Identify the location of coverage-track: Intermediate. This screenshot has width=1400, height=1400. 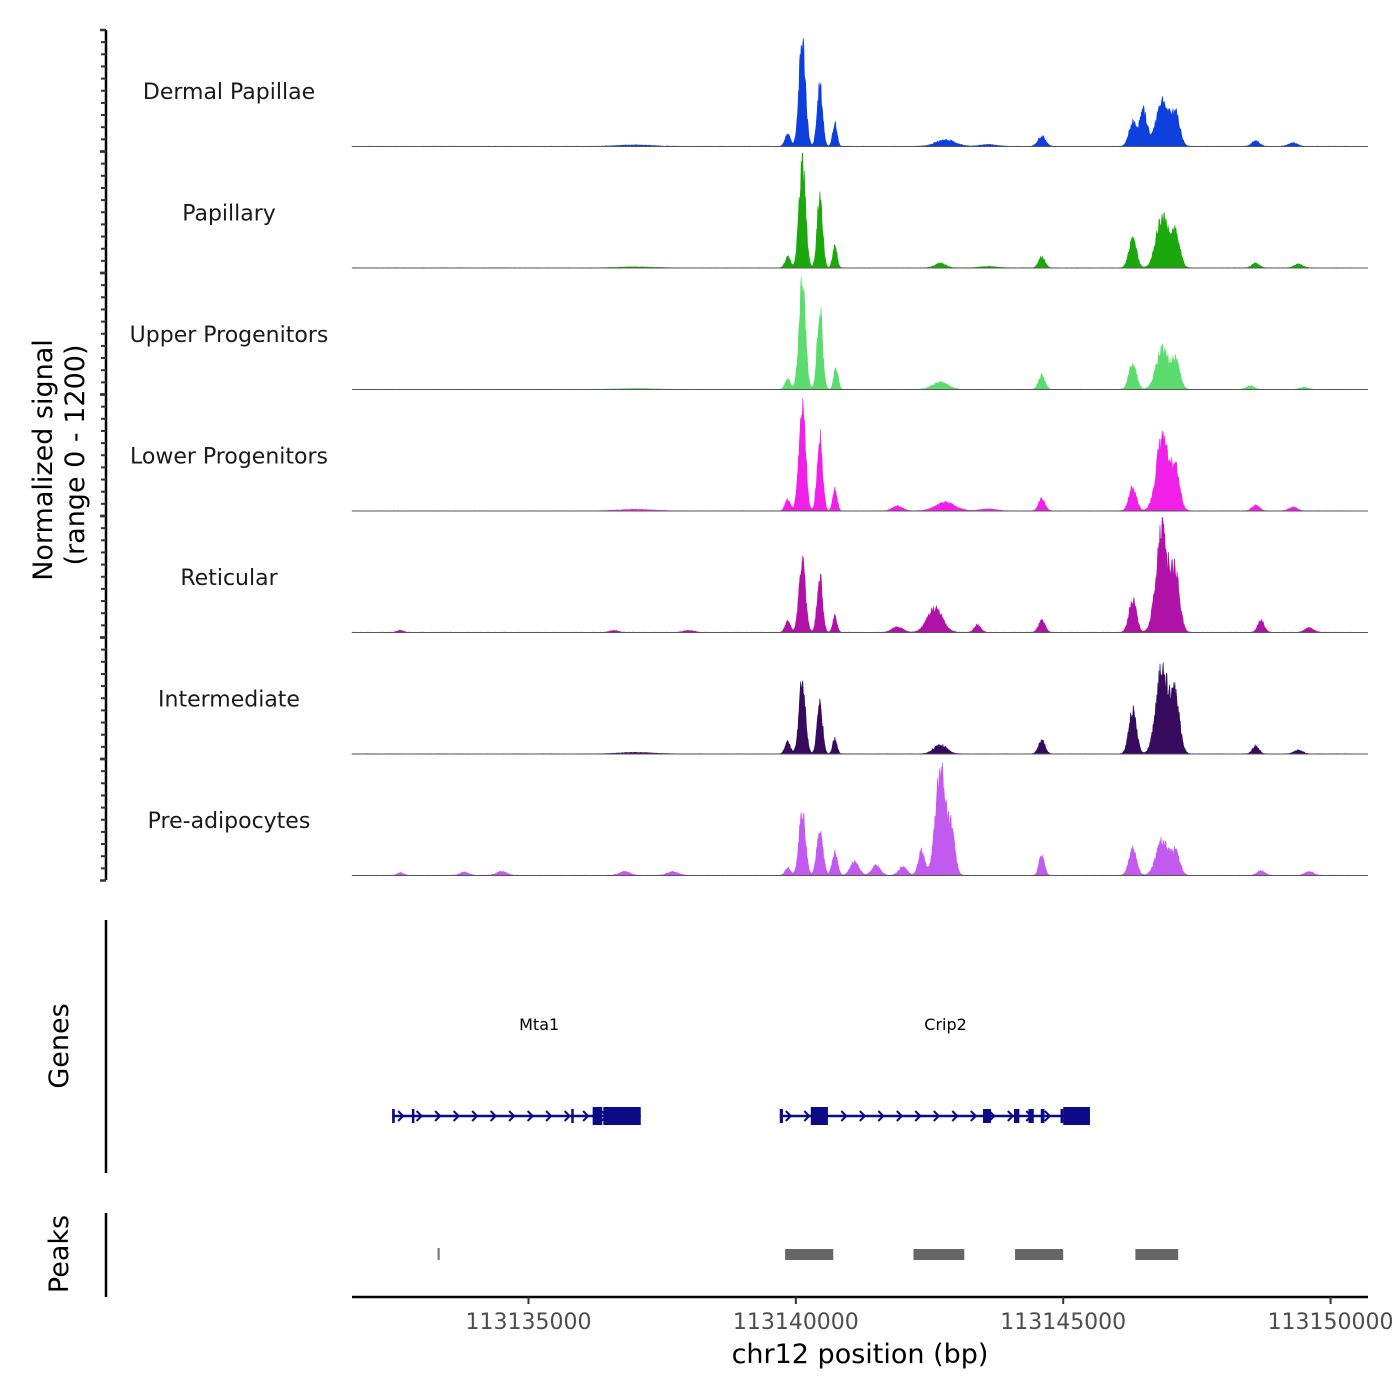
(763, 708).